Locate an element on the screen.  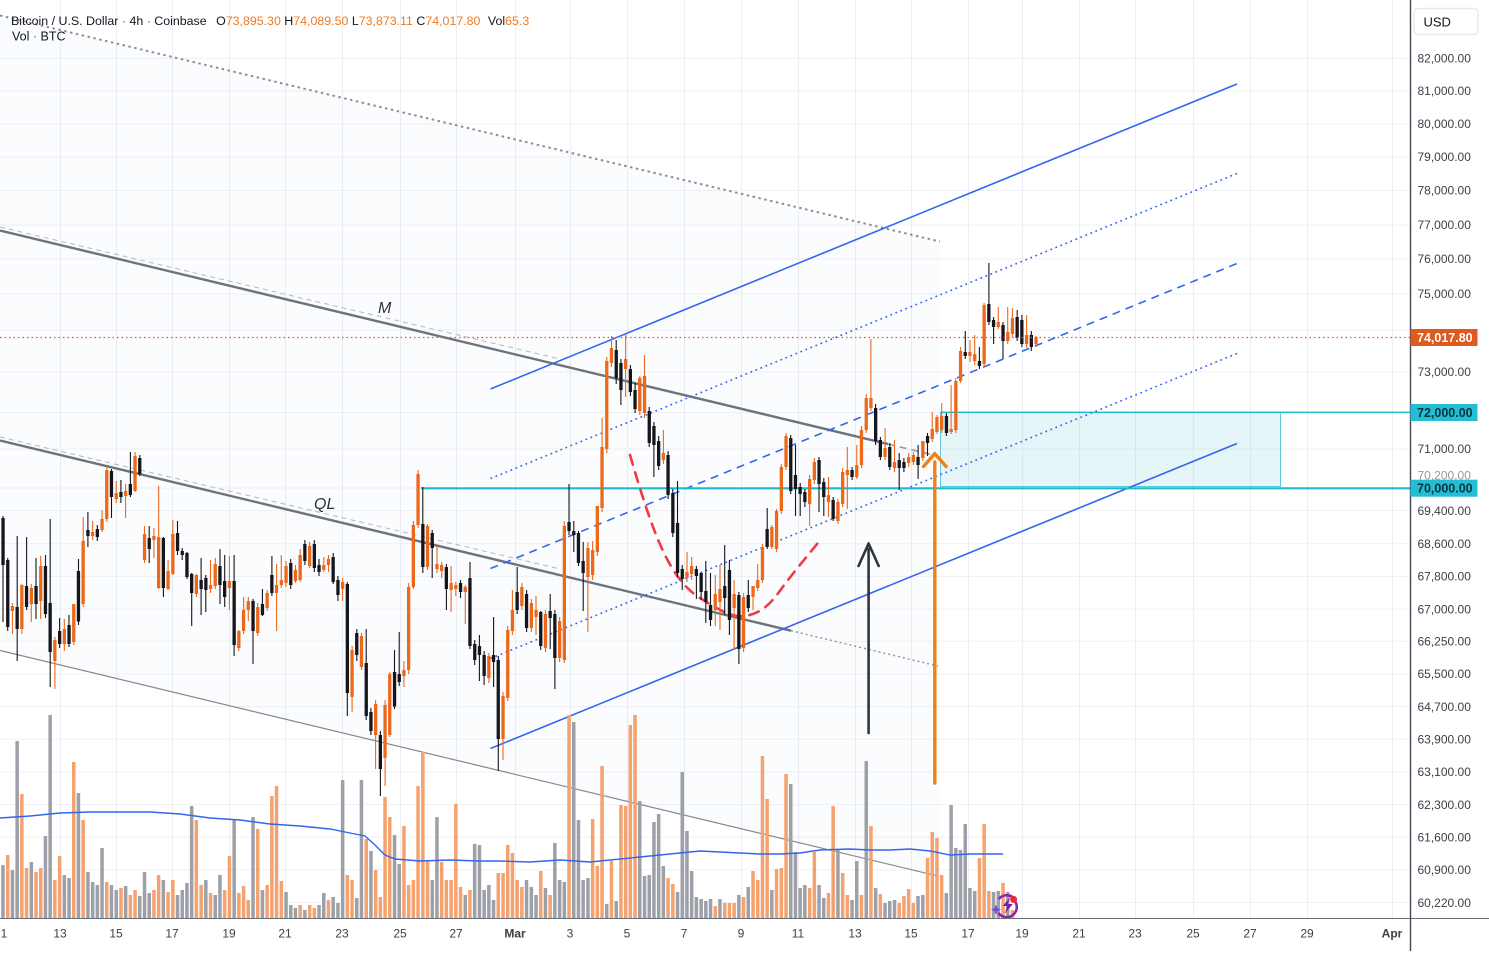
svg-text: 70,000.00 is located at coordinates (1445, 489).